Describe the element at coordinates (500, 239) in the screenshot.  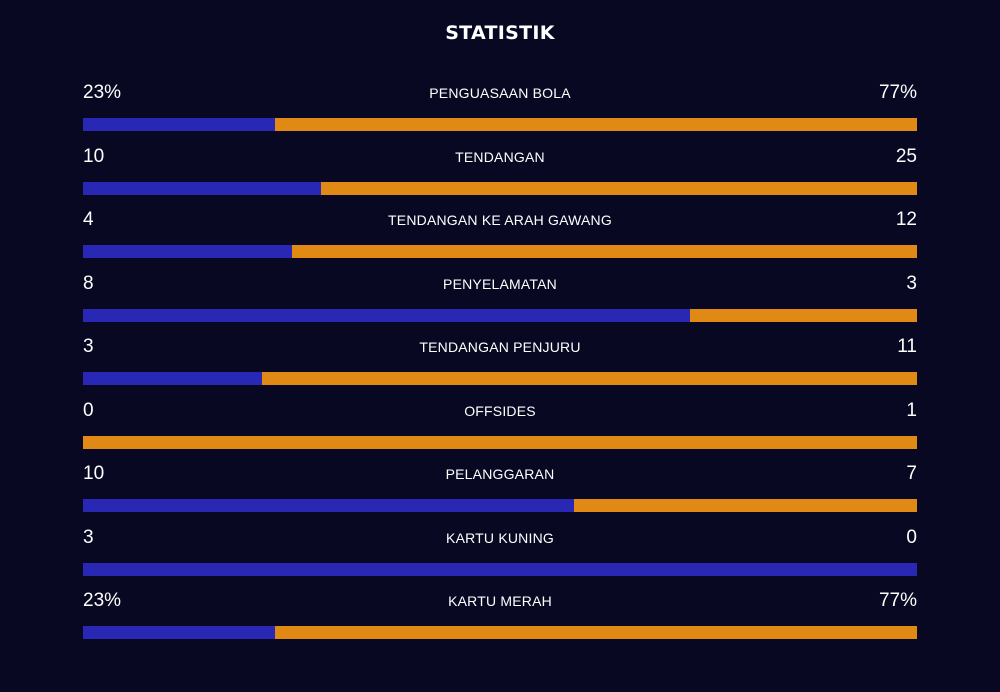
I see `stat-row-shots-on-target: 4 TENDANGAN KE ARAH GAWANG 12` at that location.